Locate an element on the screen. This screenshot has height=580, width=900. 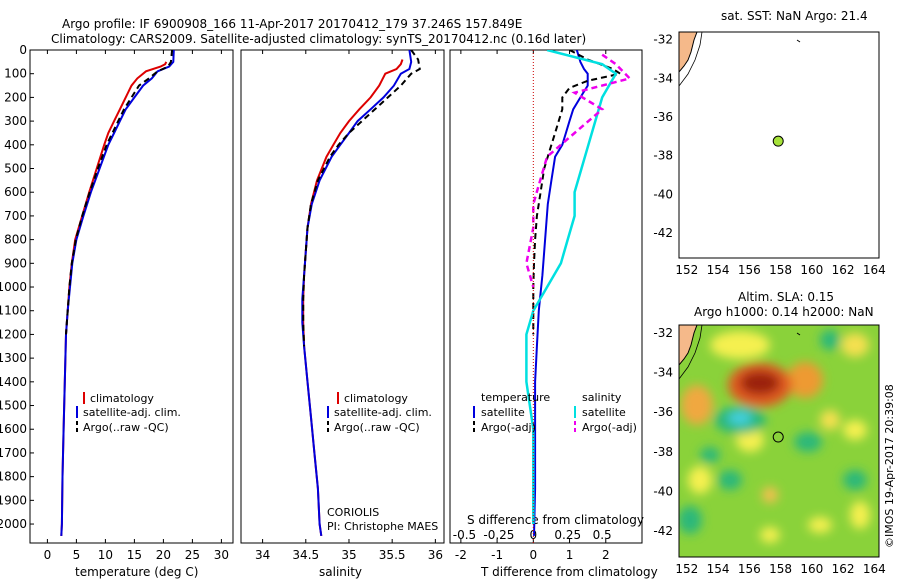
y-tick-label: 1800 is located at coordinates (13, 477).